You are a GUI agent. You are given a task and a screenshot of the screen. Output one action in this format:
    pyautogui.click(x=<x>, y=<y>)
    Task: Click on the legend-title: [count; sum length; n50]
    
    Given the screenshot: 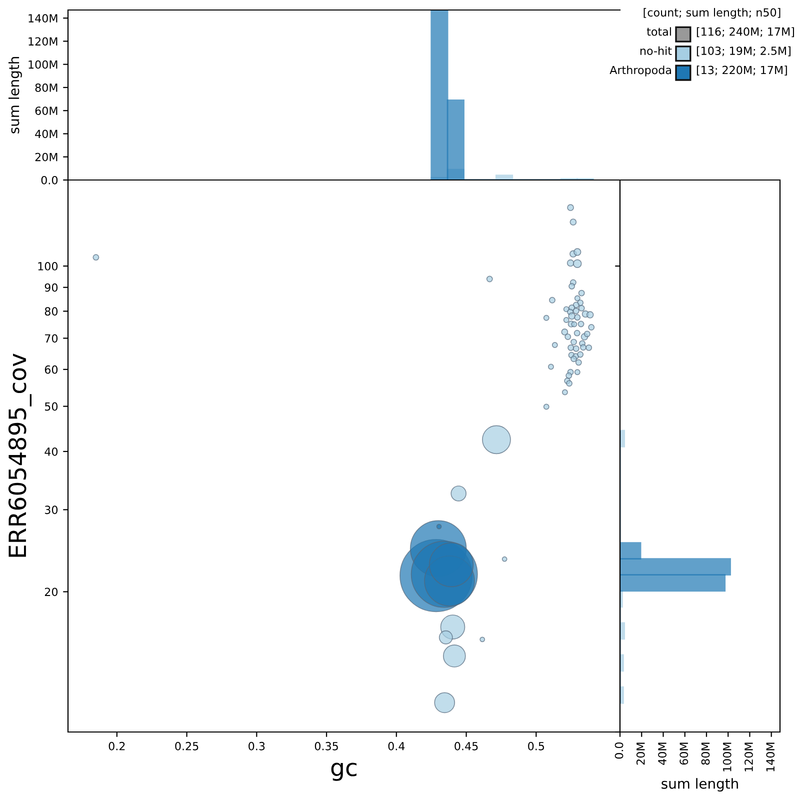 What is the action you would take?
    pyautogui.click(x=712, y=13)
    